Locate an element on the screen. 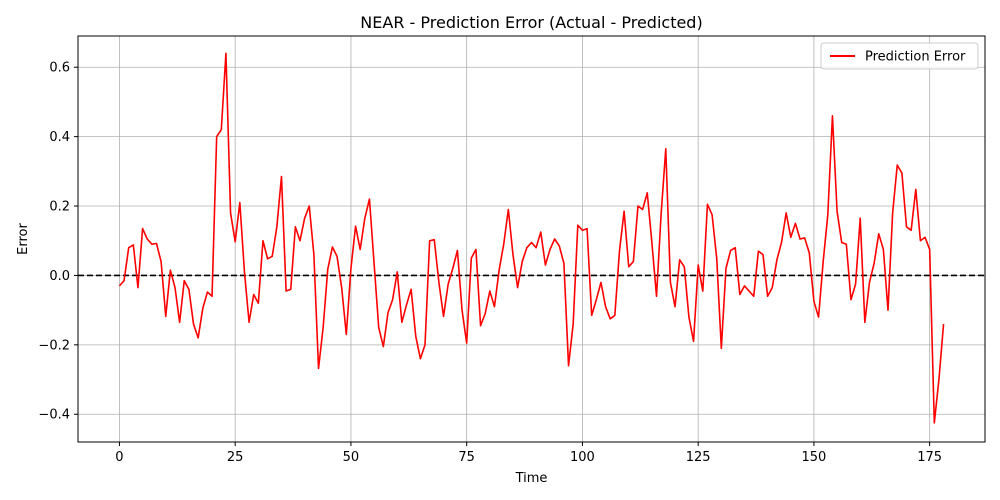  x-tick-label: 150 is located at coordinates (814, 457).